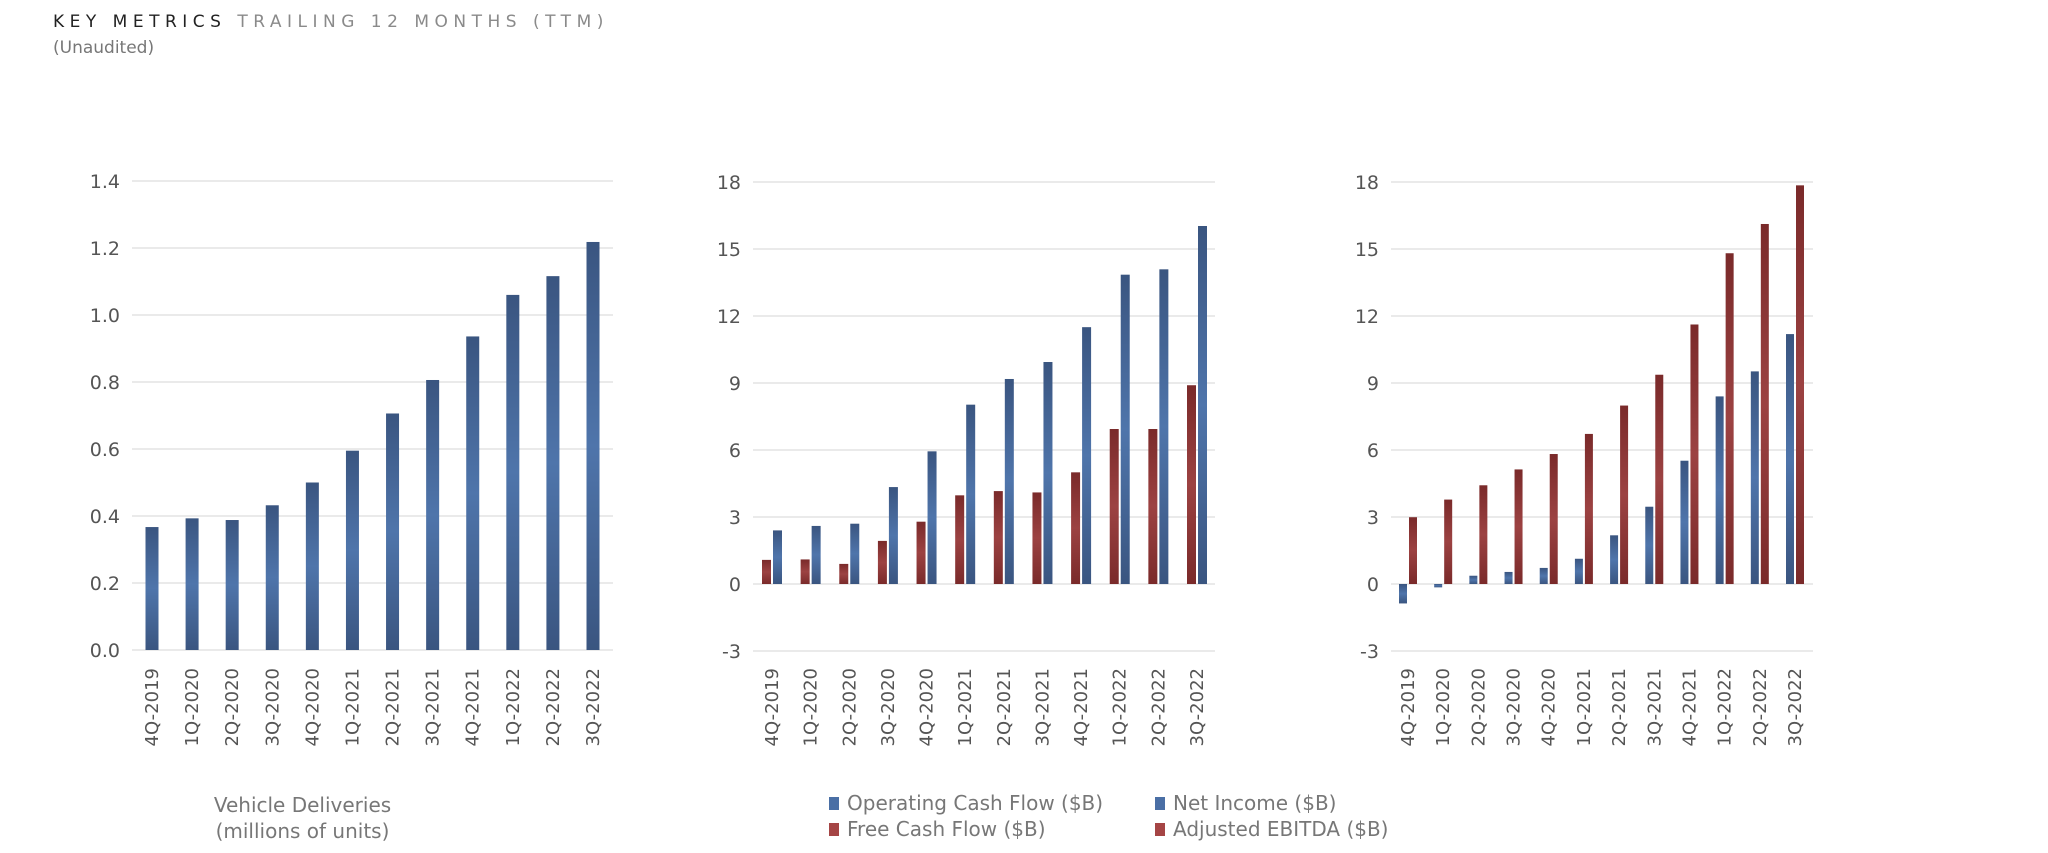 Image resolution: width=2048 pixels, height=853 pixels. Describe the element at coordinates (105, 182) in the screenshot. I see `y-tick-label: 1.4` at that location.